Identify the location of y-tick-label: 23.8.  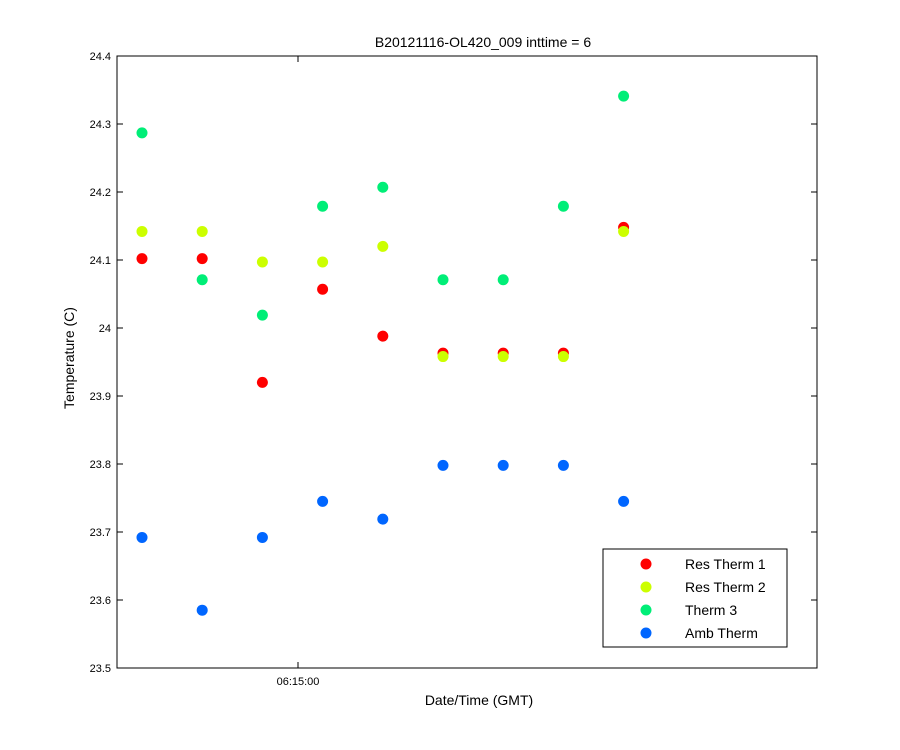
(100, 465).